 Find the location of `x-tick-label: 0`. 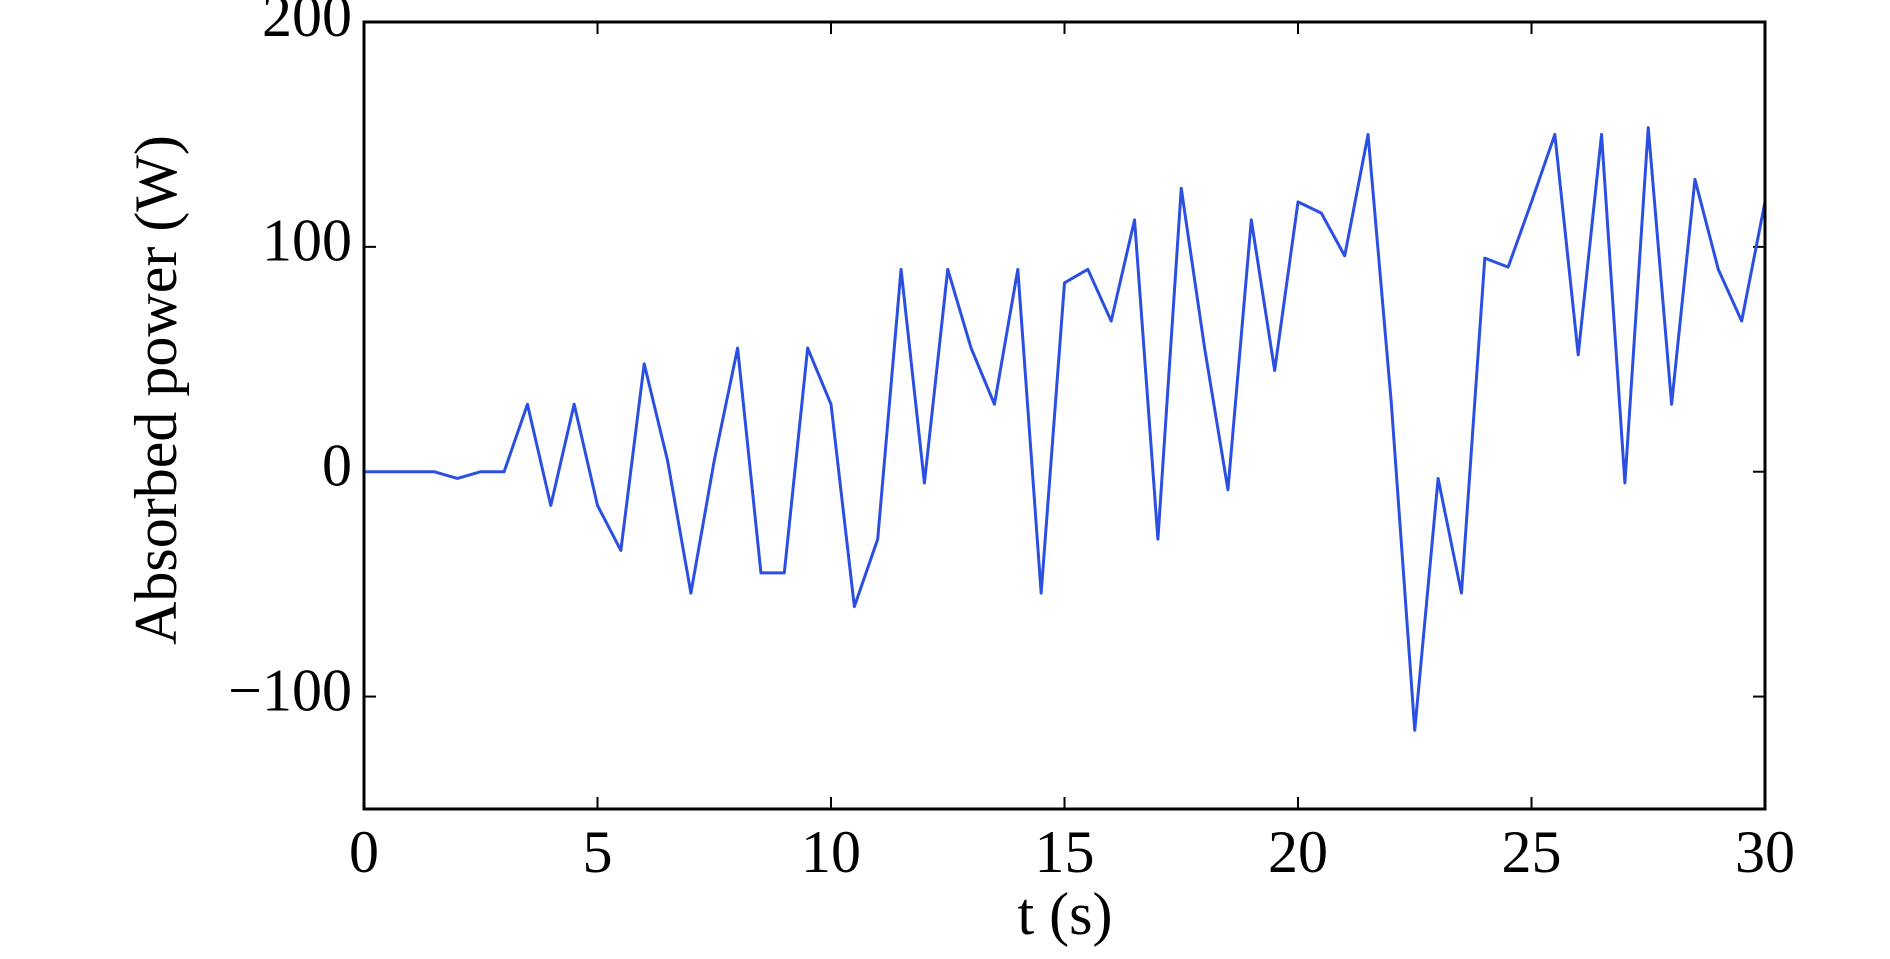

x-tick-label: 0 is located at coordinates (364, 852).